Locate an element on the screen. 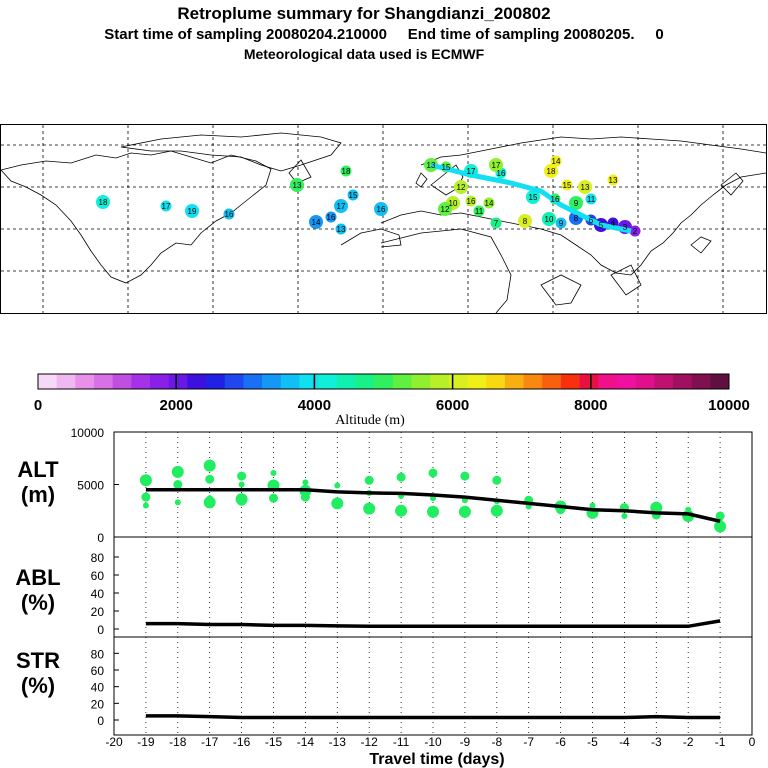 This screenshot has height=768, width=768. colorbar-border is located at coordinates (383, 381).